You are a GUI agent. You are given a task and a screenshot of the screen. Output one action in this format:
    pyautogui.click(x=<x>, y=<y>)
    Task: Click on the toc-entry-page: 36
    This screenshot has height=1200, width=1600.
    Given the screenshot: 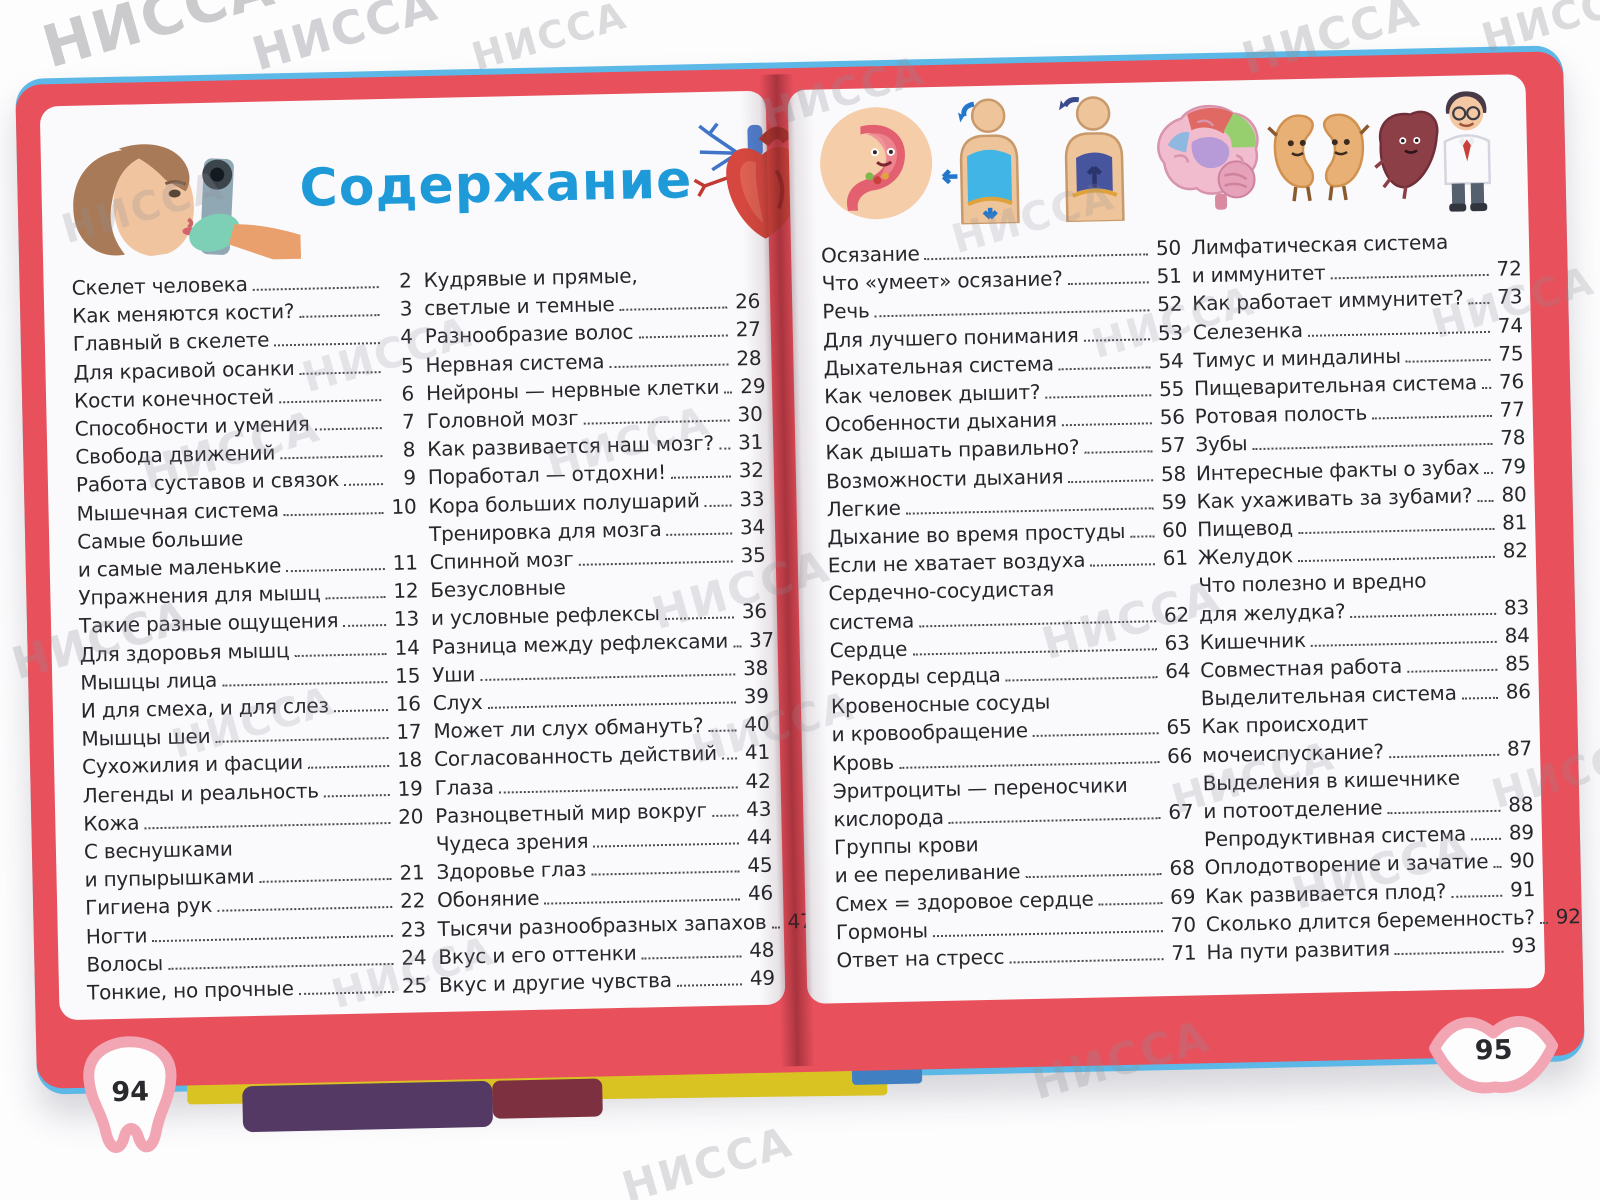 What is the action you would take?
    pyautogui.click(x=754, y=611)
    